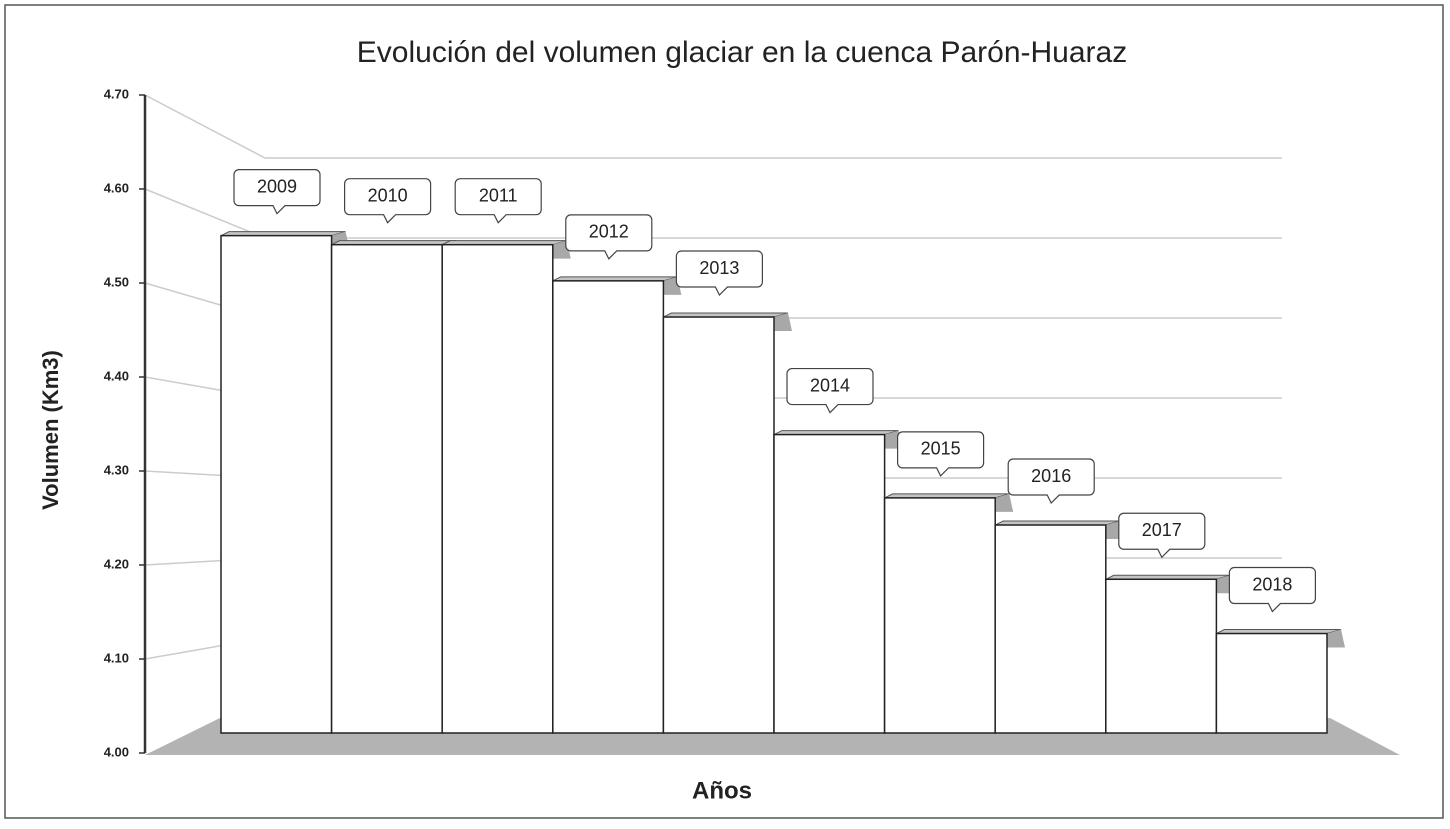  I want to click on x-tick-label: 2014, so click(830, 385).